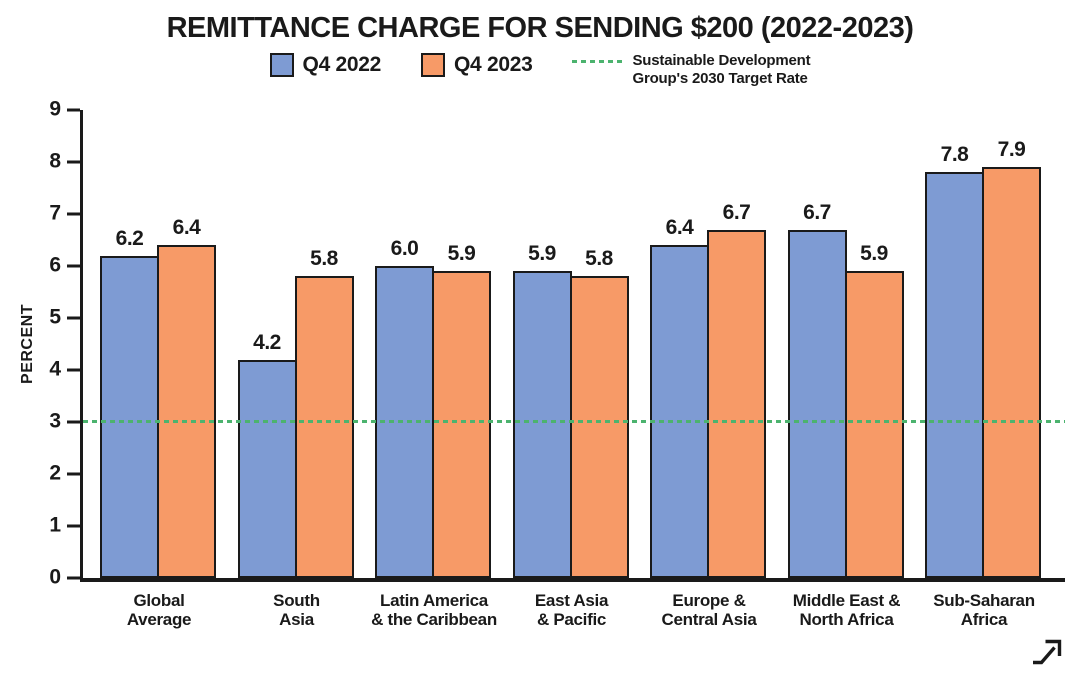  I want to click on y-axis-title: PERCENT, so click(27, 344).